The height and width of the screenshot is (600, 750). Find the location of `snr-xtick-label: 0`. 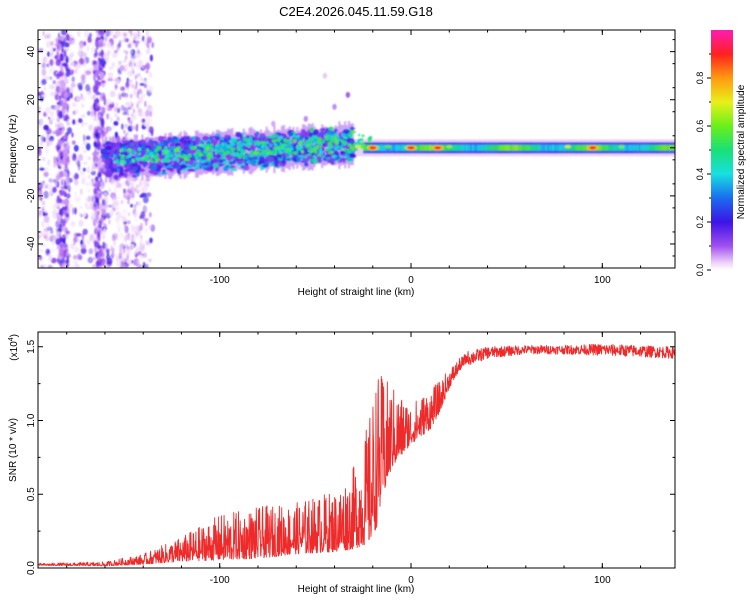

snr-xtick-label: 0 is located at coordinates (411, 580).